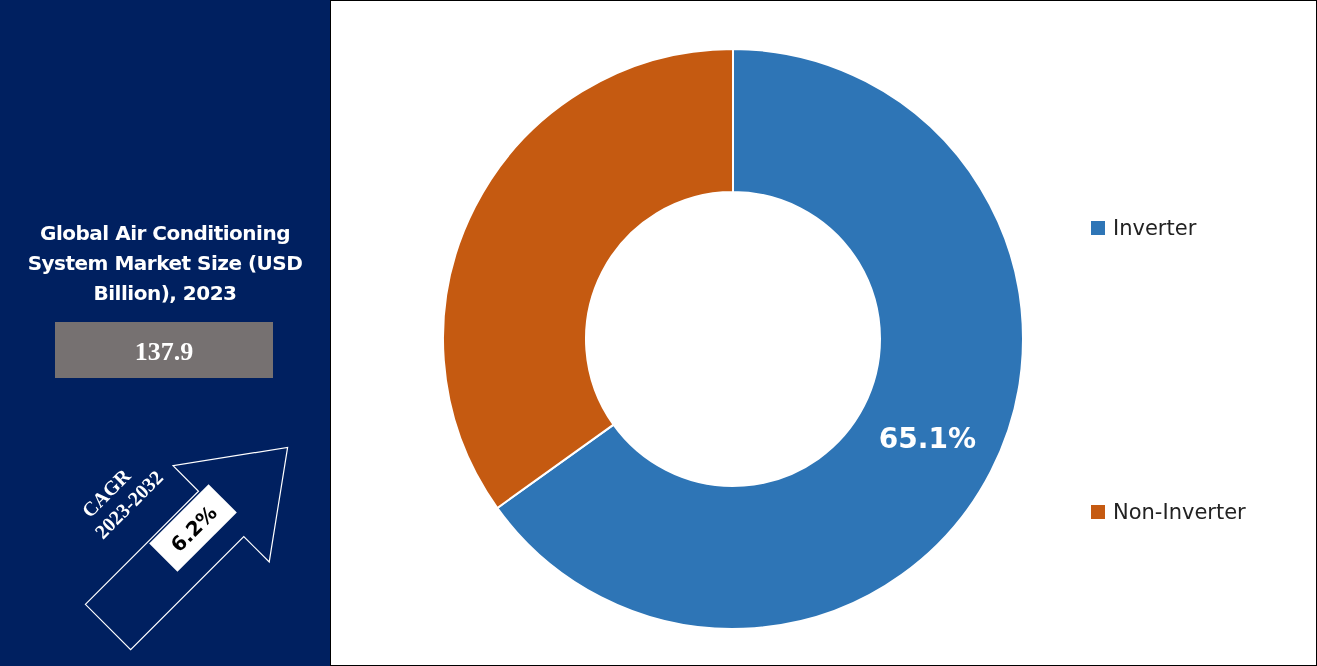  Describe the element at coordinates (927, 439) in the screenshot. I see `data-label: 65.1%` at that location.